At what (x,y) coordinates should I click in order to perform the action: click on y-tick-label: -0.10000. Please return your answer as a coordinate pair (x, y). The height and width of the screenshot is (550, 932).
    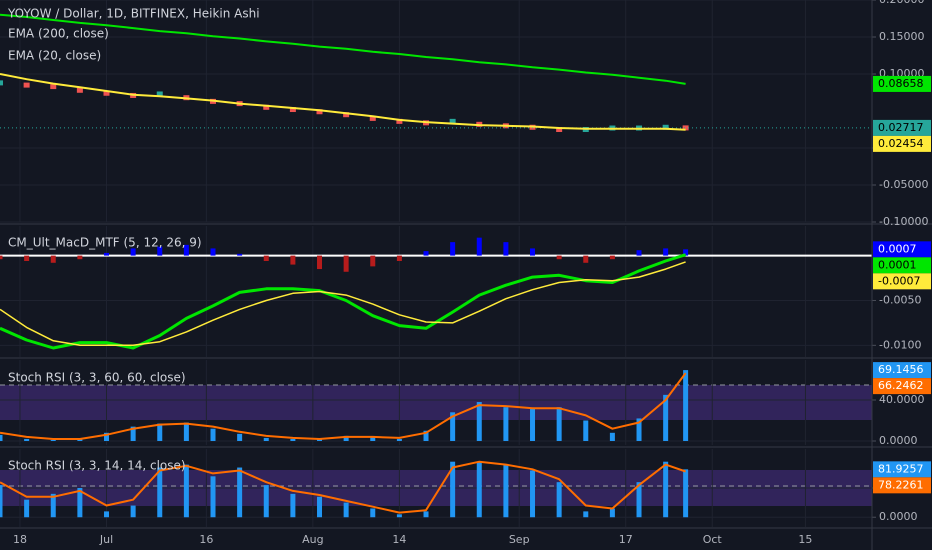
    Looking at the image, I should click on (903, 221).